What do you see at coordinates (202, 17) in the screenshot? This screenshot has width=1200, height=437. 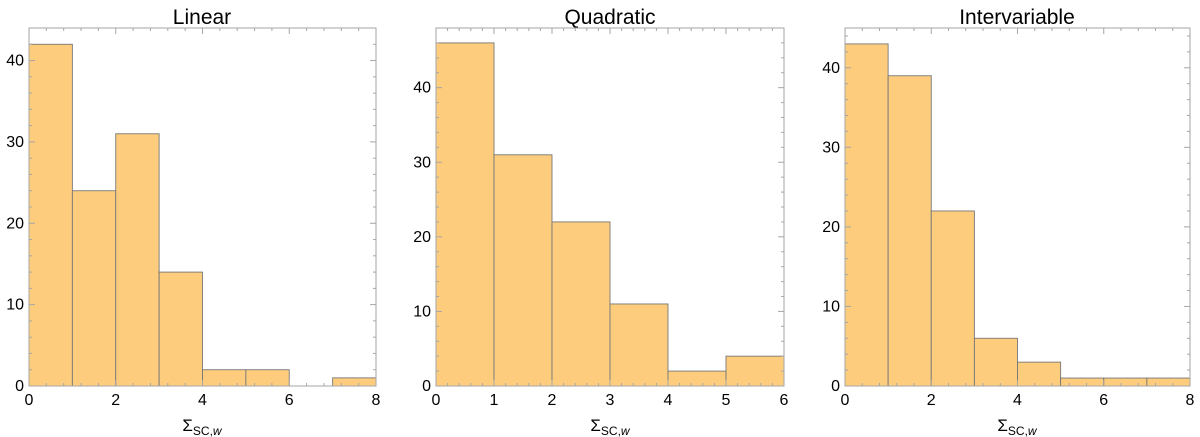 I see `chart-title: Linear` at bounding box center [202, 17].